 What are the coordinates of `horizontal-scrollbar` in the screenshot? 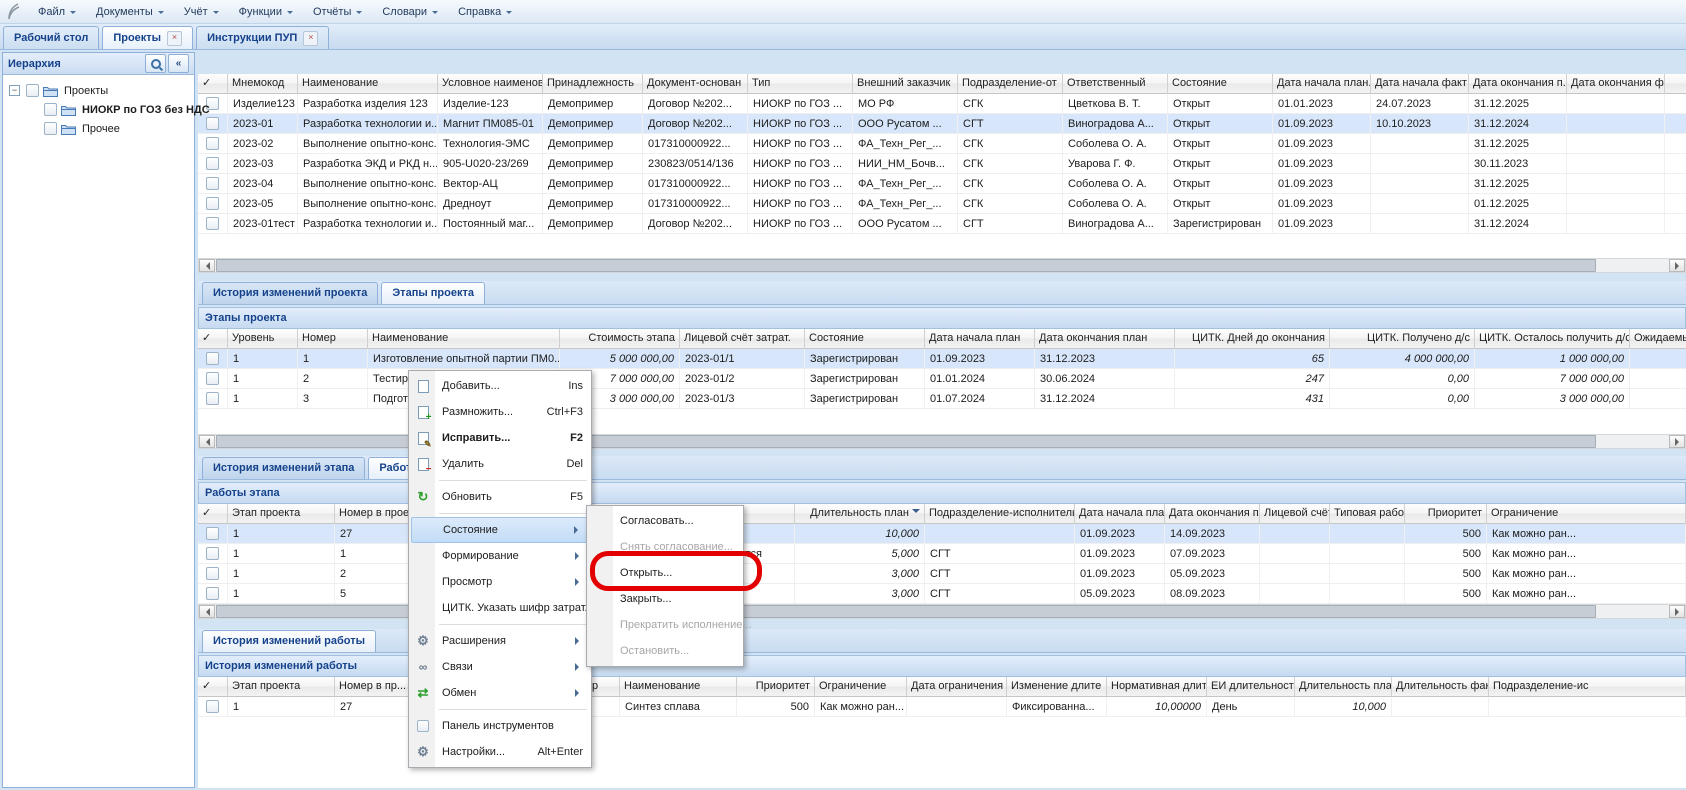 It's located at (942, 265).